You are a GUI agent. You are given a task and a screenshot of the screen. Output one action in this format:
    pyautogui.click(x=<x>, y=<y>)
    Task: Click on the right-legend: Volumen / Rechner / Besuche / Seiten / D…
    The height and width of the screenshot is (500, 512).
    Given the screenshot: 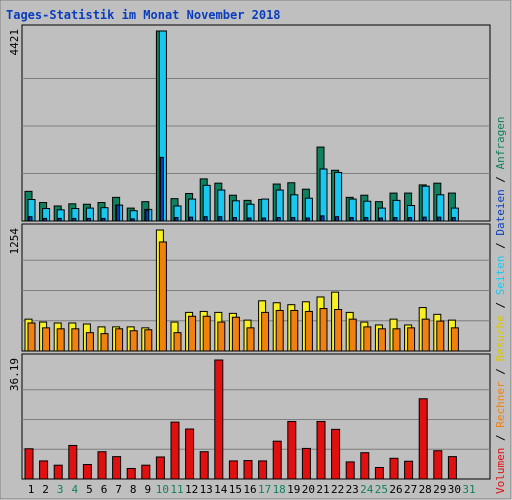 What is the action you would take?
    pyautogui.click(x=500, y=305)
    